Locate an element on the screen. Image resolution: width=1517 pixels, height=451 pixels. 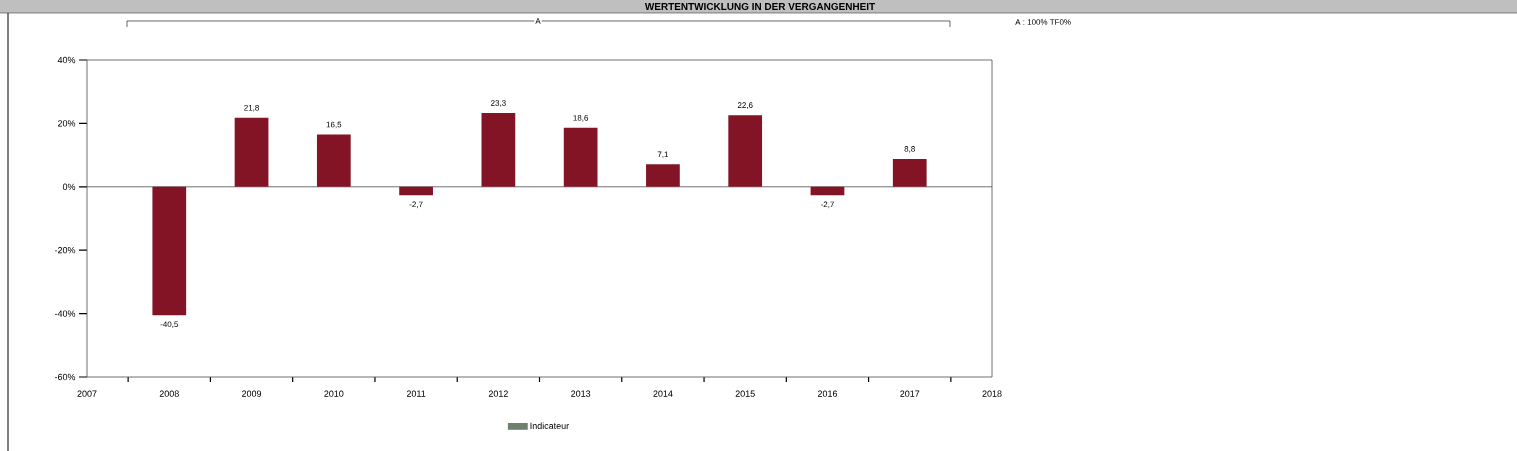
x-tick-label: 2016 is located at coordinates (827, 393).